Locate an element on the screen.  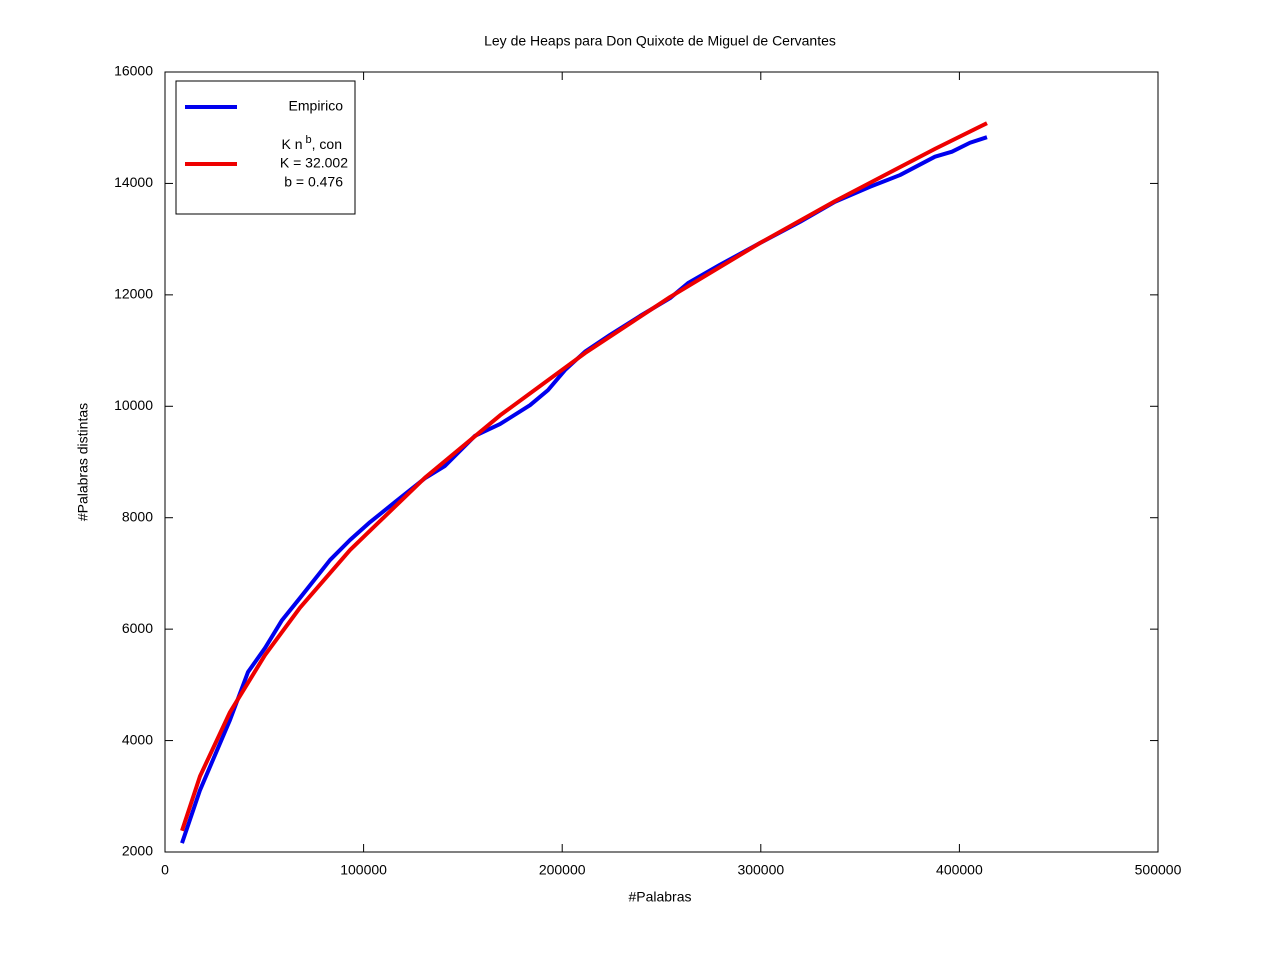
x-axis-label: #Palabras is located at coordinates (659, 897).